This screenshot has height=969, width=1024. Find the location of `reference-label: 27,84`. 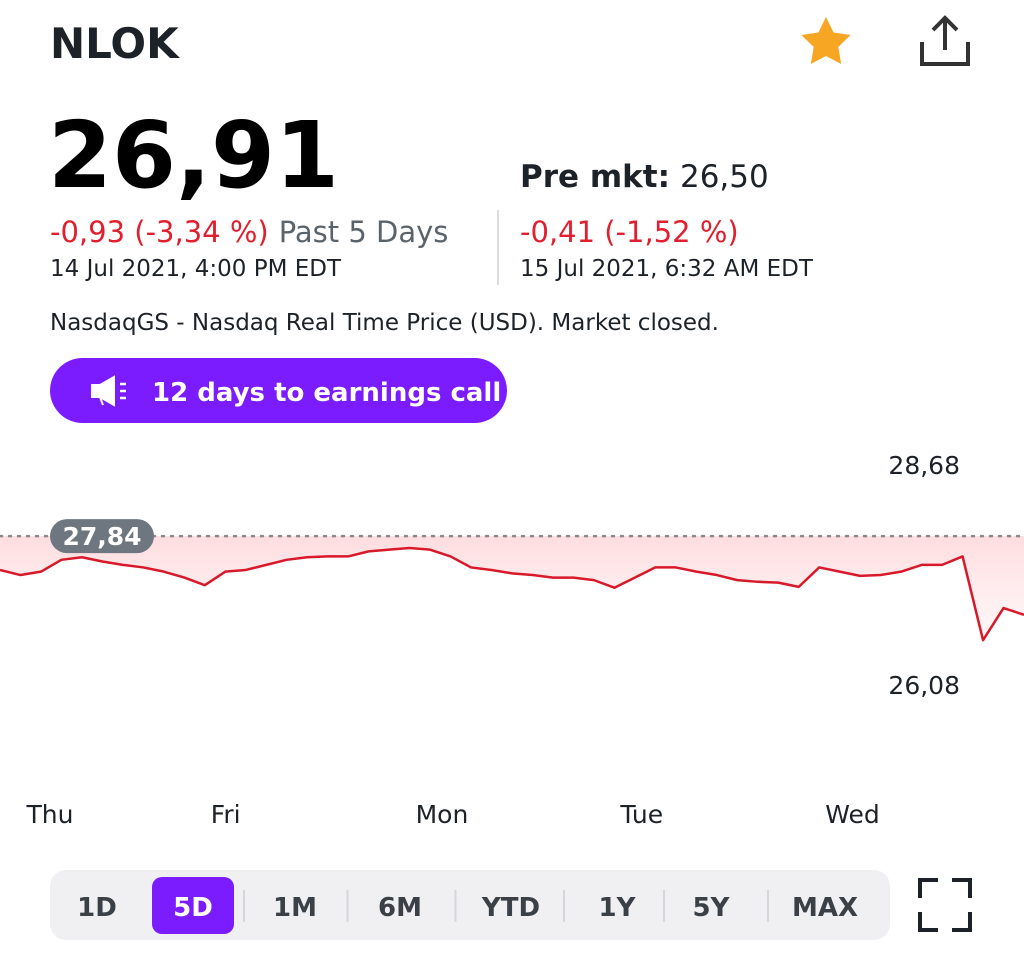

reference-label: 27,84 is located at coordinates (101, 536).